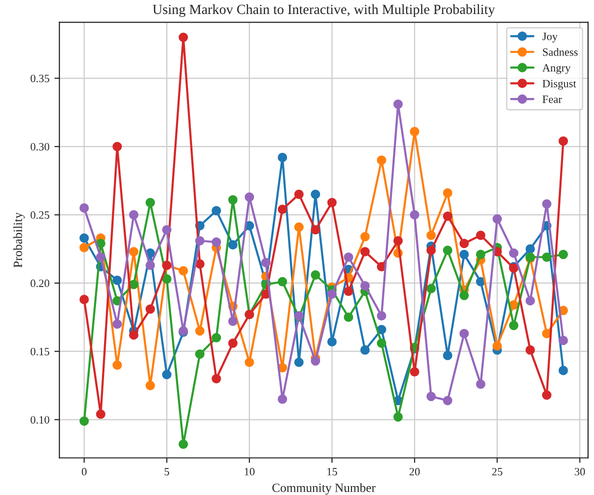 The image size is (594, 495). What do you see at coordinates (249, 472) in the screenshot?
I see `x-tick-label: 10` at bounding box center [249, 472].